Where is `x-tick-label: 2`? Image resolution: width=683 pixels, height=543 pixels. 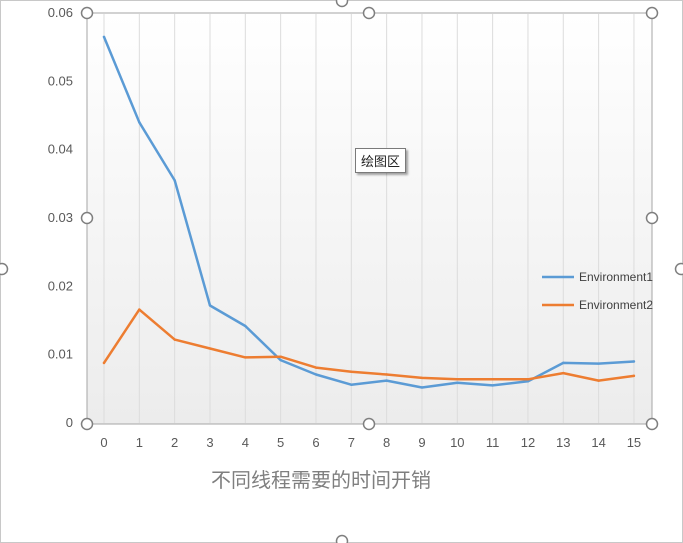
x-tick-label: 2 is located at coordinates (174, 442).